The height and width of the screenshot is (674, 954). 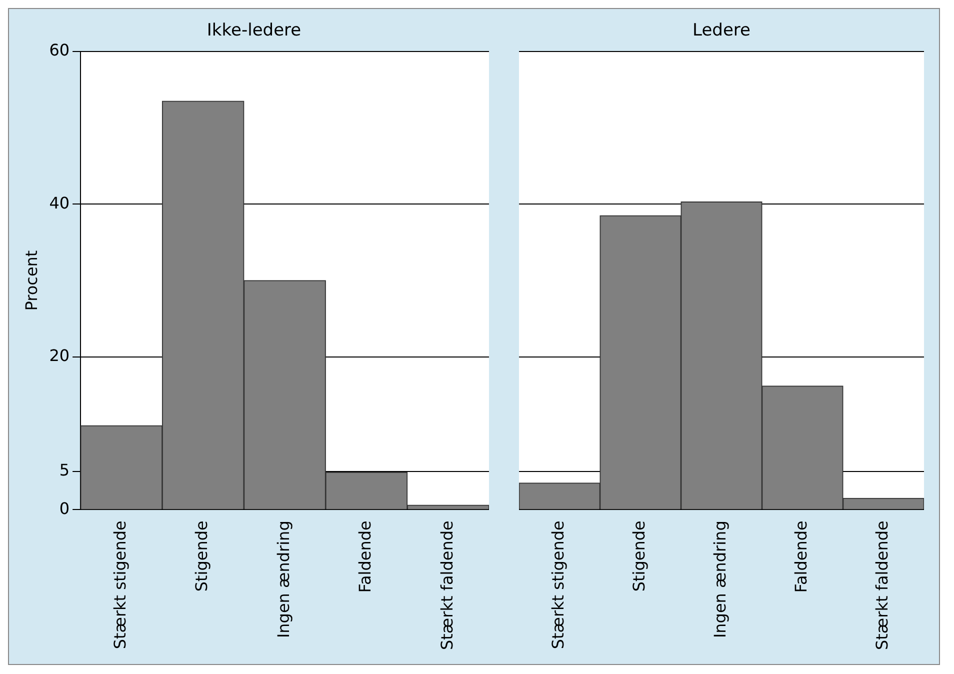 What do you see at coordinates (721, 30) in the screenshot?
I see `chart-title: Ledere` at bounding box center [721, 30].